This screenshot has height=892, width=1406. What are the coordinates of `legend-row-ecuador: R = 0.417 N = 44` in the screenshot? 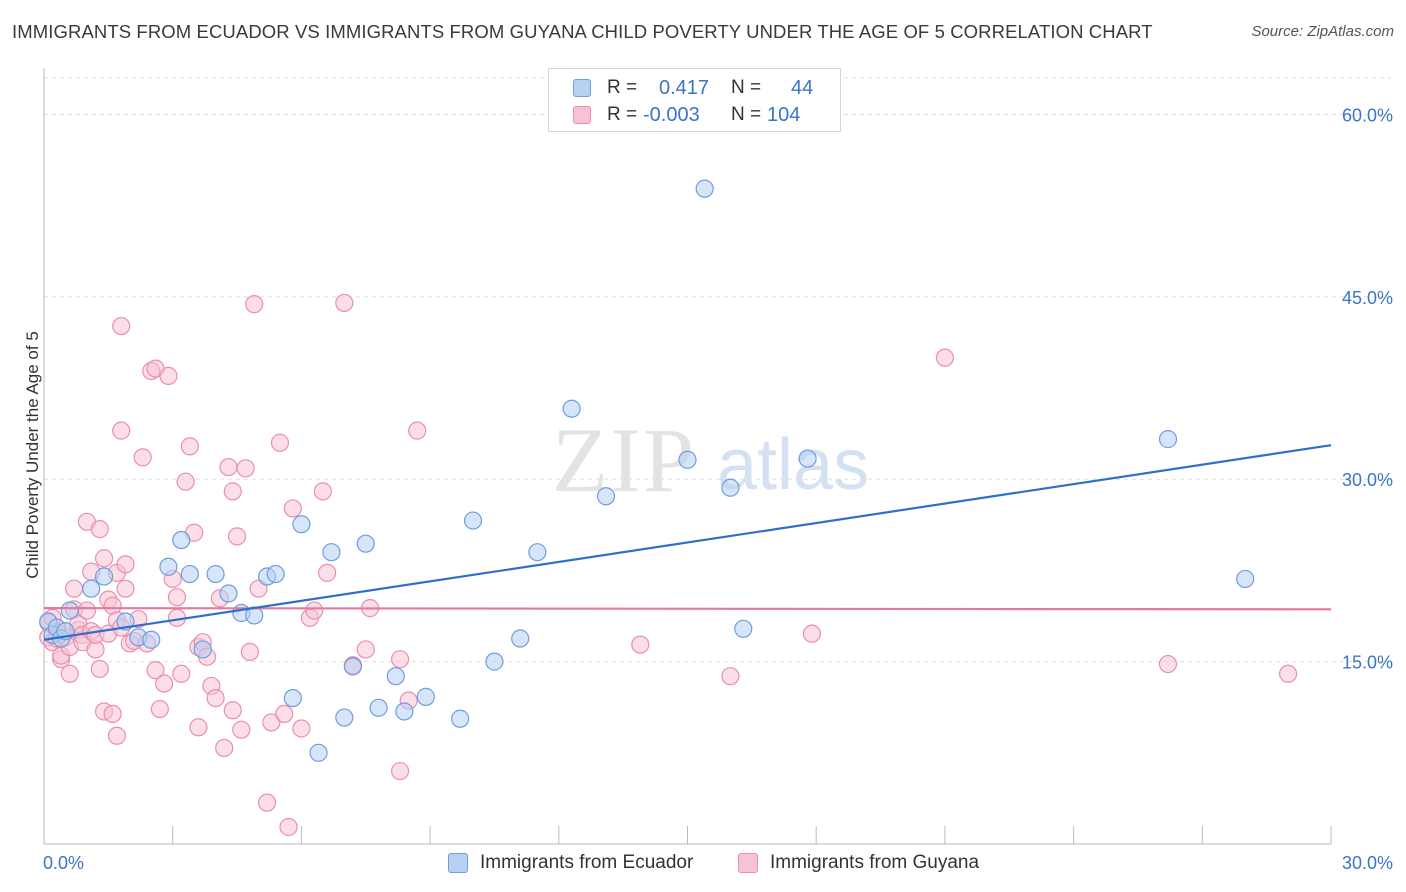 It's located at (694, 88).